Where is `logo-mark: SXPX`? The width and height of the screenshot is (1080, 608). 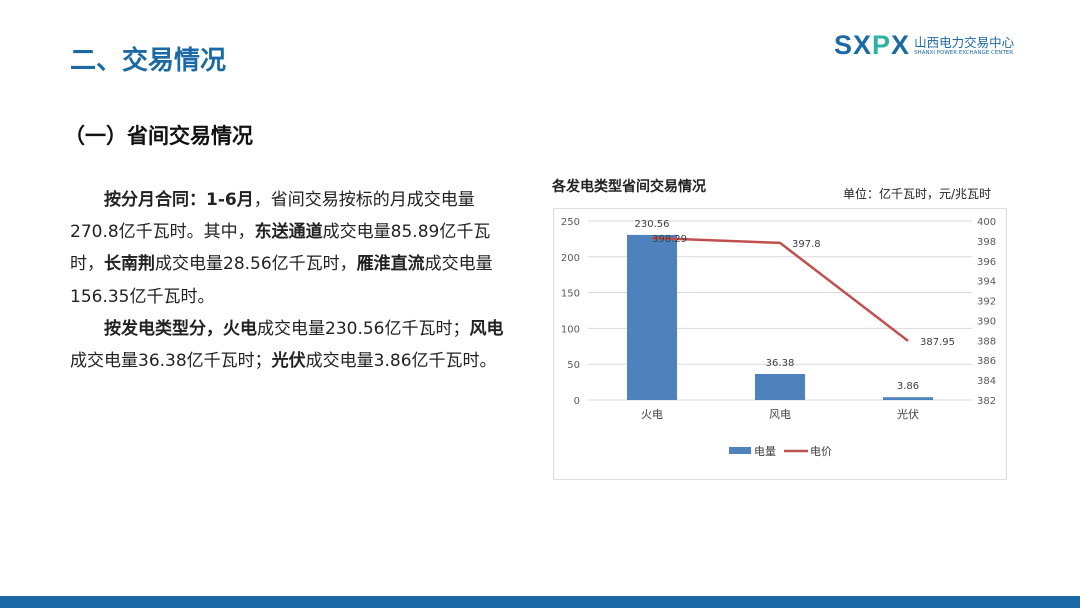
logo-mark: SXPX is located at coordinates (872, 45).